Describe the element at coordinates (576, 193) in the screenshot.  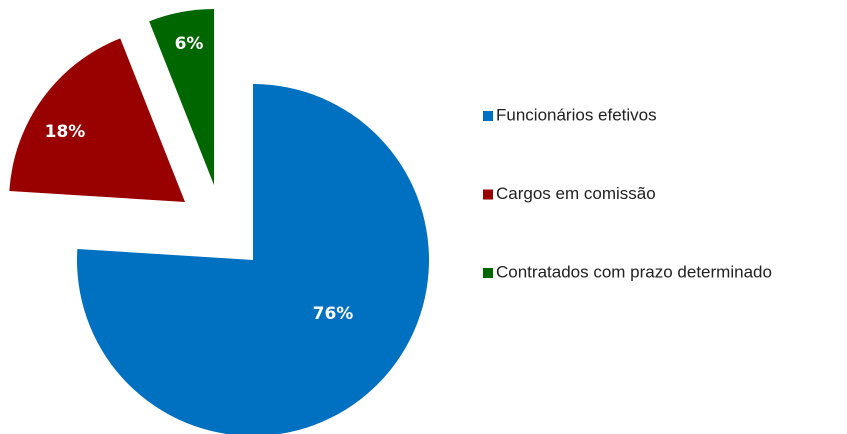
I see `legend-label: Cargos em comissão` at that location.